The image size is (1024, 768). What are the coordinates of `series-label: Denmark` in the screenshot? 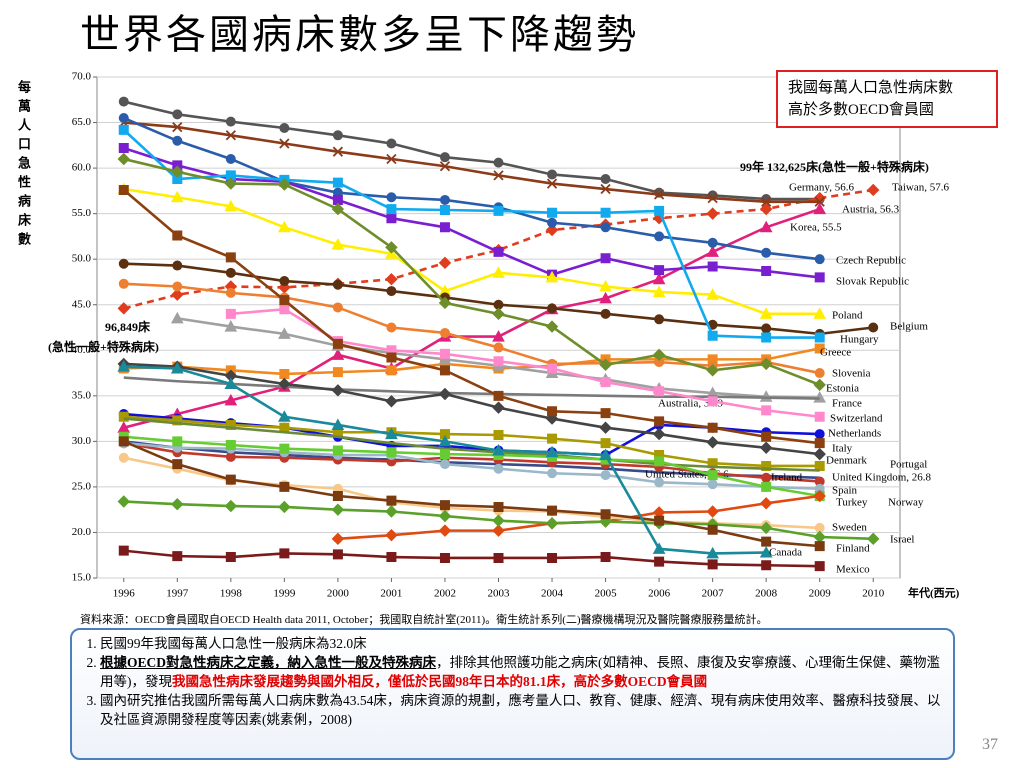 It's located at (846, 461).